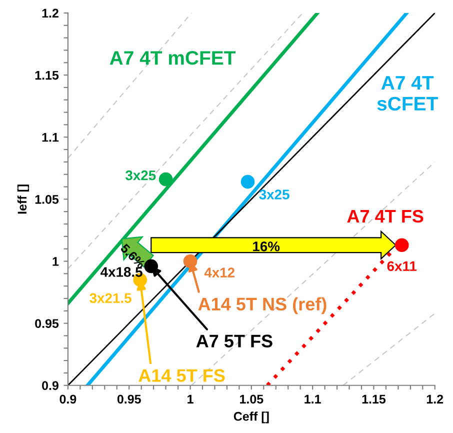 This screenshot has width=453, height=433. I want to click on annotation: A7 4T sCFET, so click(407, 93).